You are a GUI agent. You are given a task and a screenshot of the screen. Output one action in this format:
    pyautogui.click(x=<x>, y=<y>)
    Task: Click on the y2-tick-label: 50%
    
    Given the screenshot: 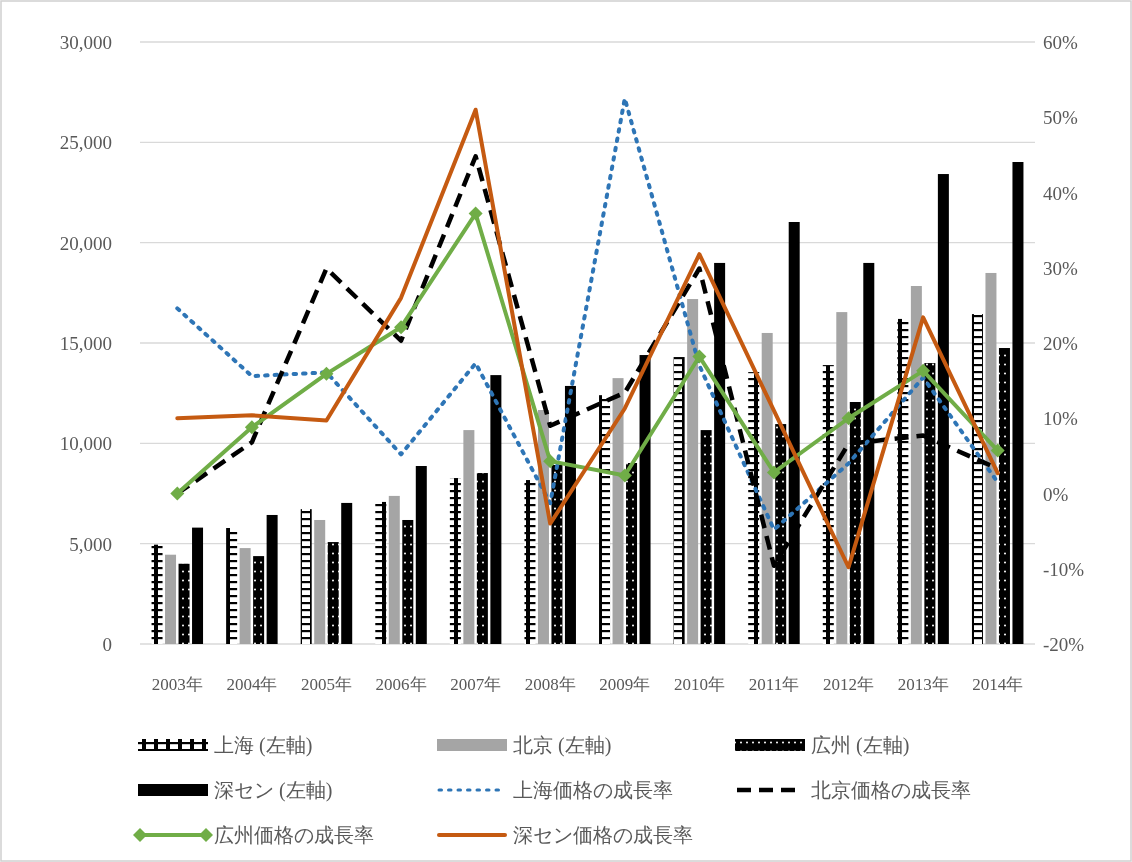 What is the action you would take?
    pyautogui.click(x=1060, y=118)
    